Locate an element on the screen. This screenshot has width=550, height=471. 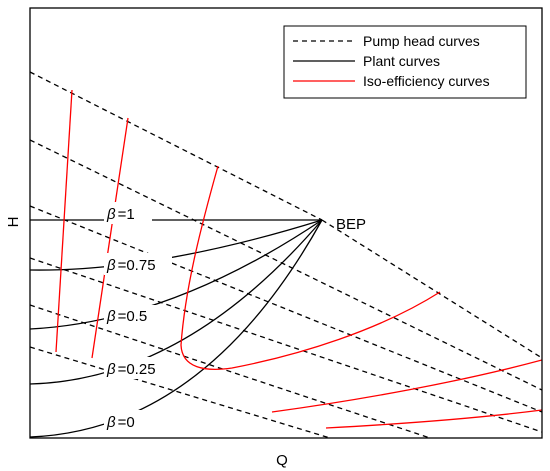
beta-label-0.75: β =0.75 is located at coordinates (131, 265).